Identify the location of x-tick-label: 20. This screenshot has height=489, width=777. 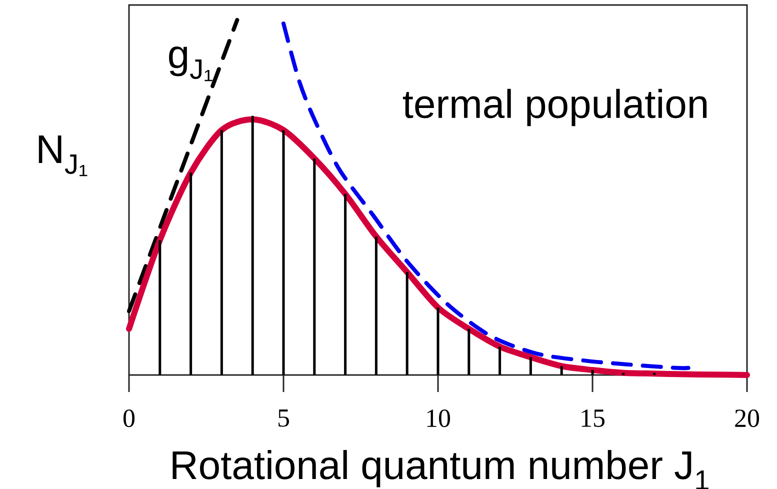
(747, 419).